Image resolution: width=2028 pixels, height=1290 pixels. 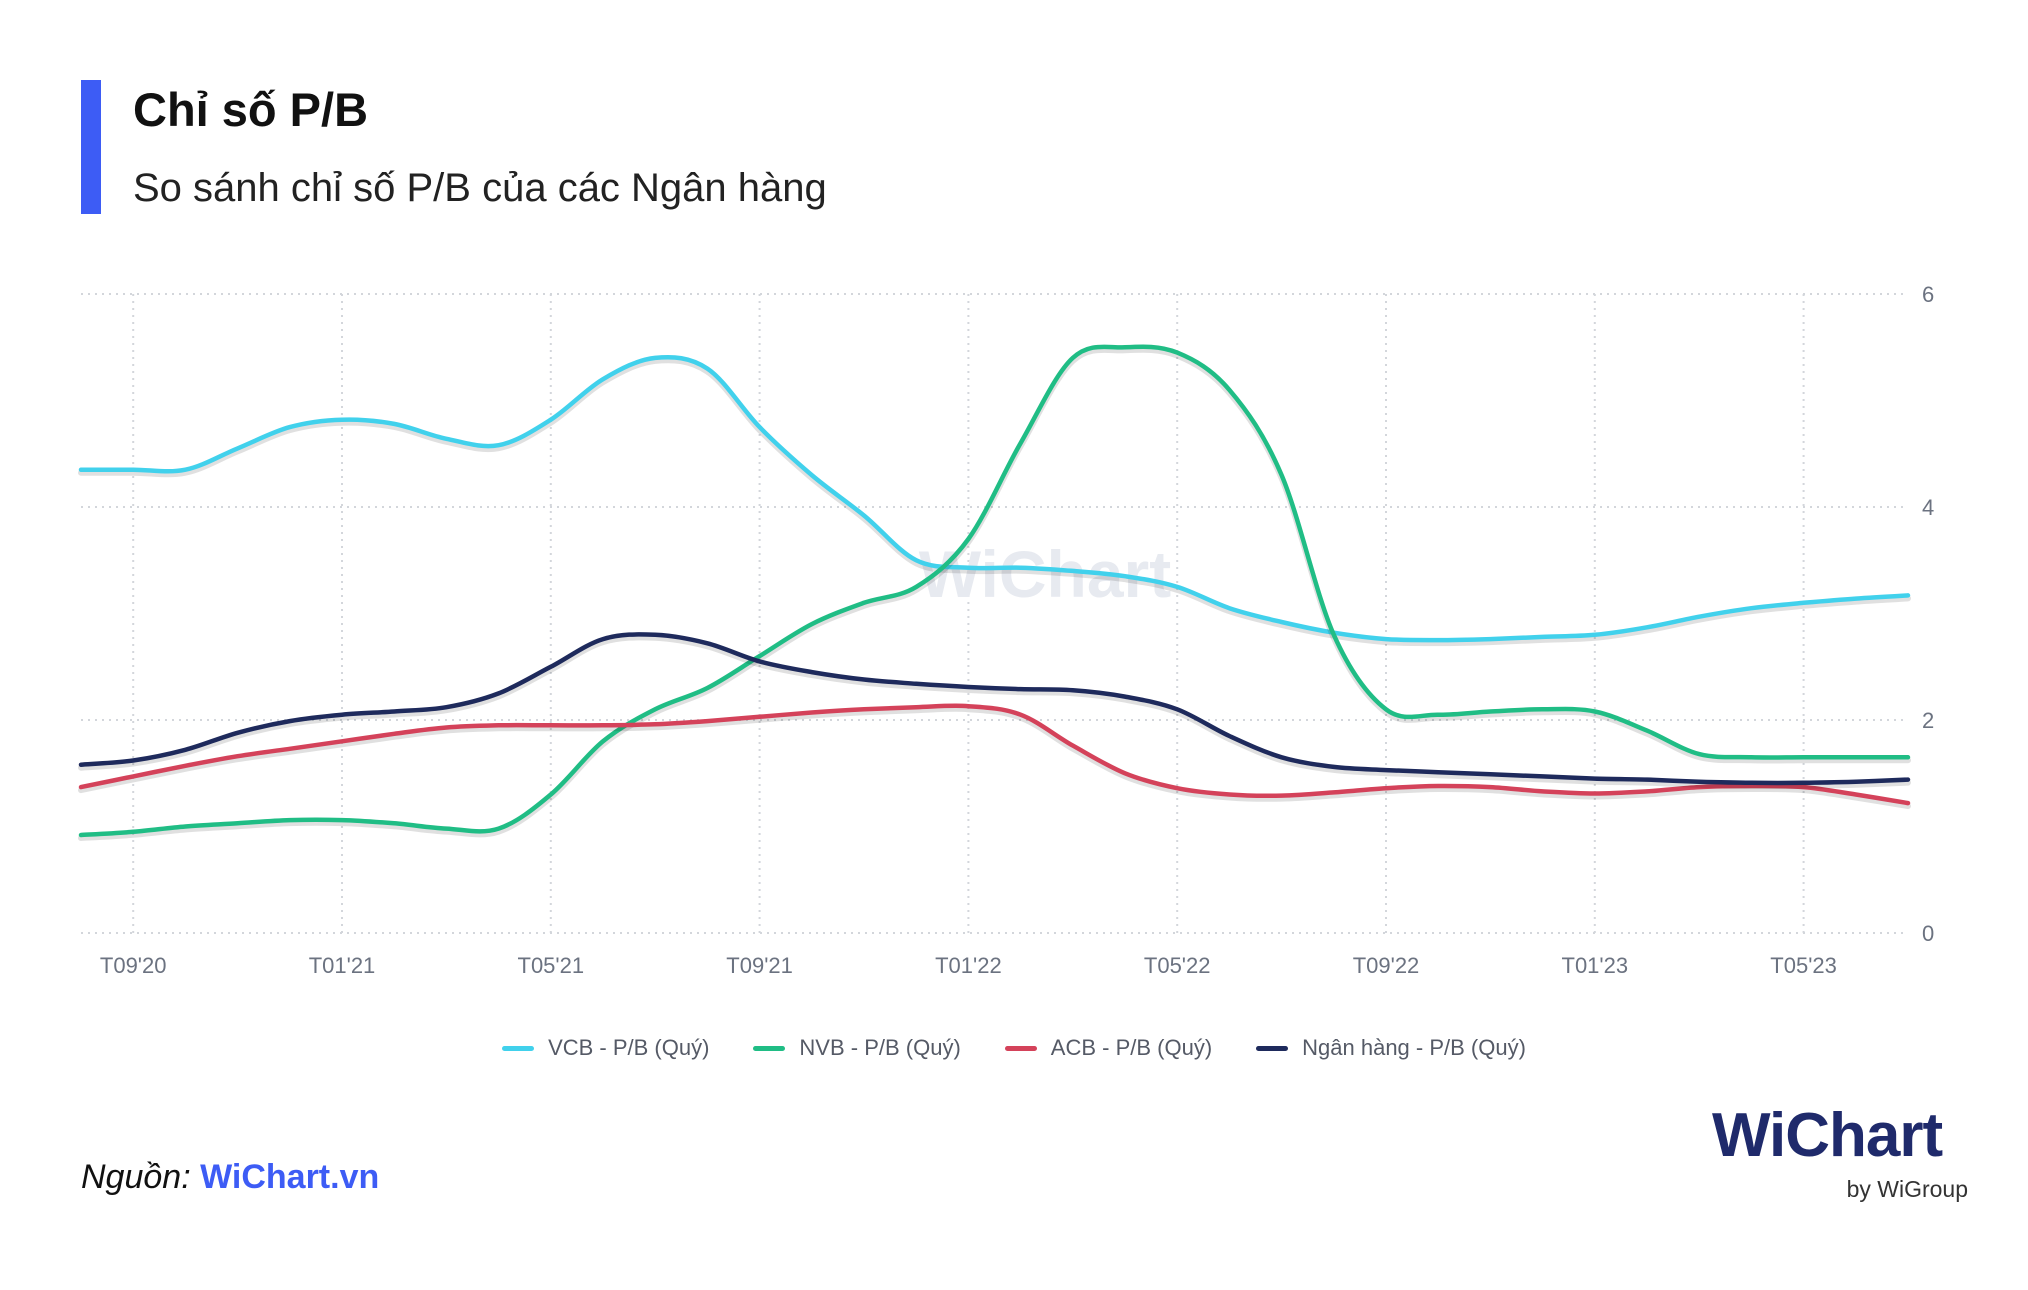 What do you see at coordinates (1928, 507) in the screenshot?
I see `y-tick-label: 4` at bounding box center [1928, 507].